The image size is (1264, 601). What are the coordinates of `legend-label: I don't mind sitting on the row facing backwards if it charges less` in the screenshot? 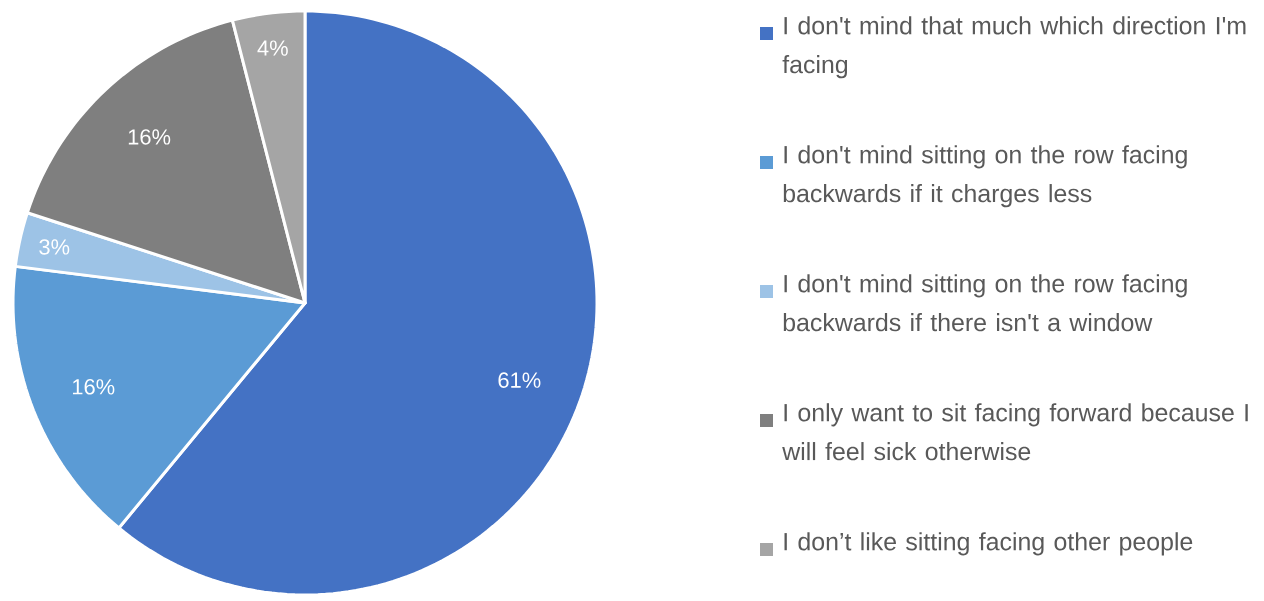 It's located at (985, 176).